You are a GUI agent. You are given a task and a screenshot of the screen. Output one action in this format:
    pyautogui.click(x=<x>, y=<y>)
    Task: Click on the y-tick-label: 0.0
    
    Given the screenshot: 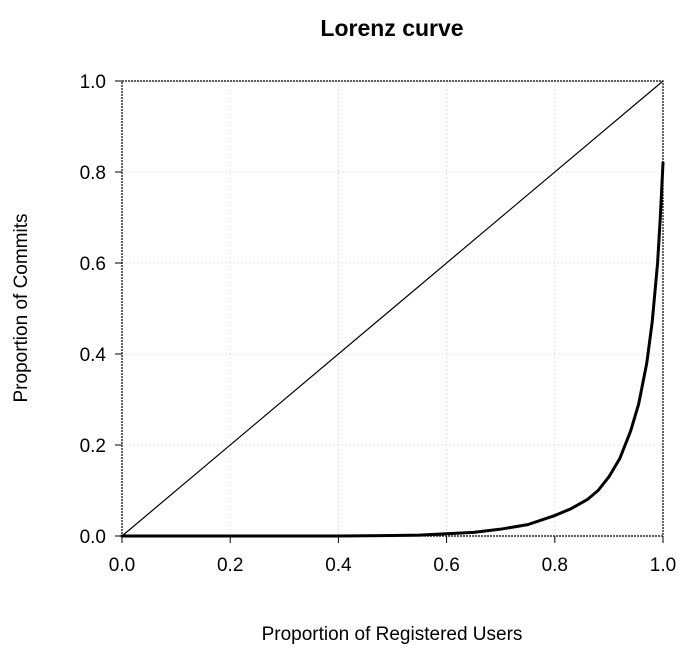 What is the action you would take?
    pyautogui.click(x=93, y=537)
    